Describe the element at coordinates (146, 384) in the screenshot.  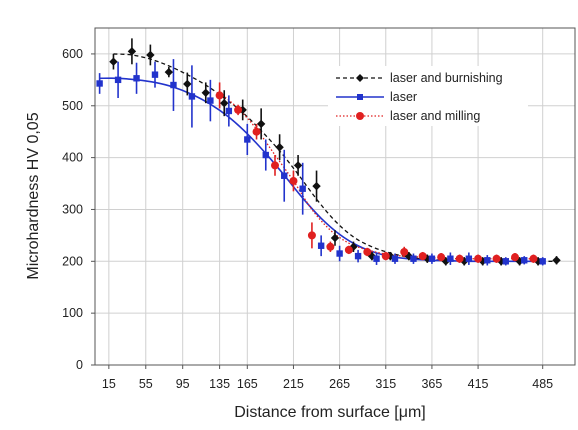
I see `x-tick-label: 55` at that location.